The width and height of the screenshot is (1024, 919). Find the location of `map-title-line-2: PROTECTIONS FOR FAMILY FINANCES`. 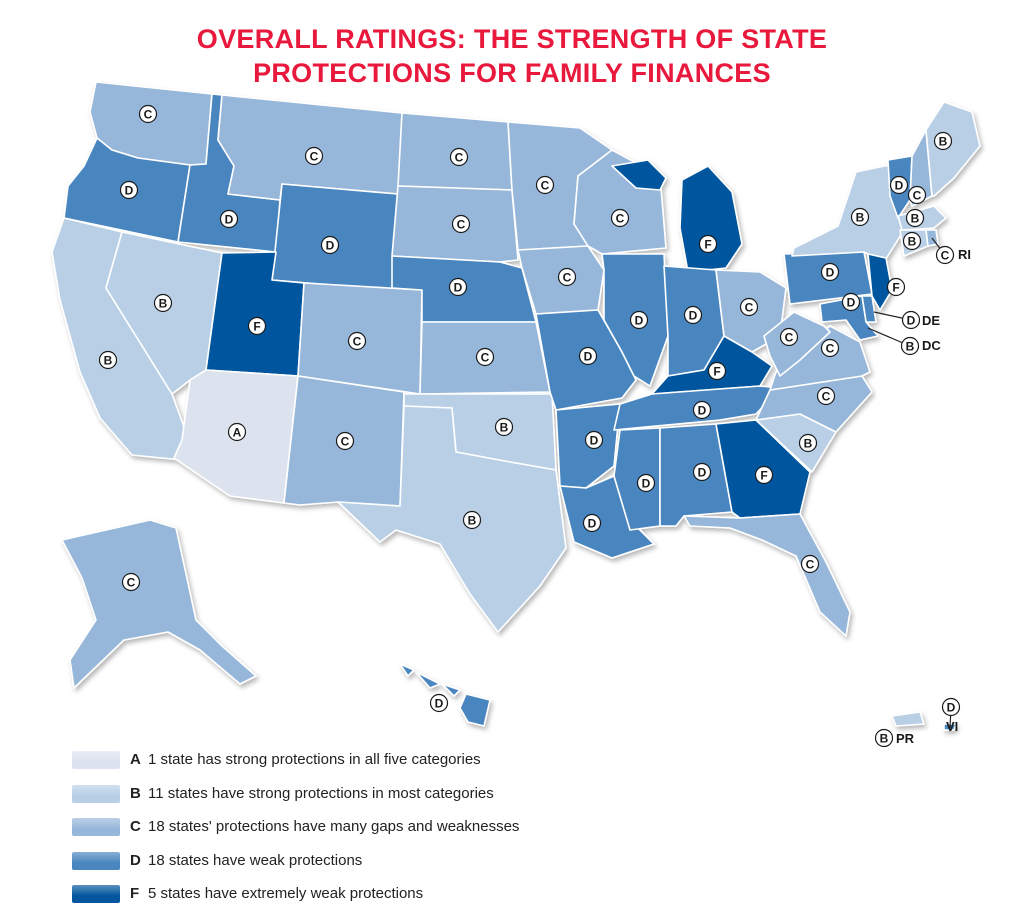

map-title-line-2: PROTECTIONS FOR FAMILY FINANCES is located at coordinates (512, 73).